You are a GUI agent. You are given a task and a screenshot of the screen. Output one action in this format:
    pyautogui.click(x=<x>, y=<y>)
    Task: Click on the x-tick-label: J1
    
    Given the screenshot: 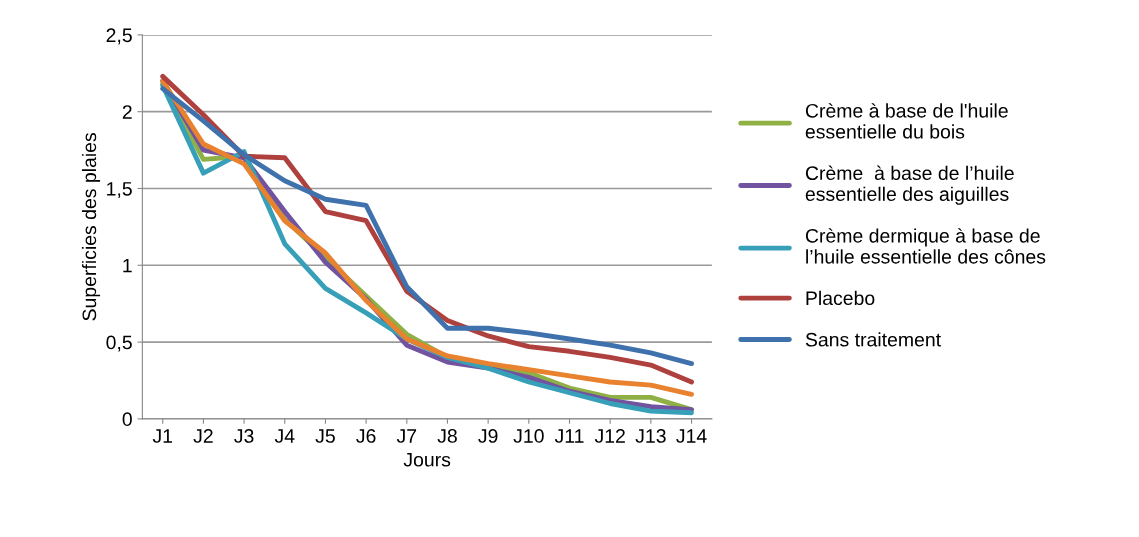 What is the action you would take?
    pyautogui.click(x=162, y=436)
    